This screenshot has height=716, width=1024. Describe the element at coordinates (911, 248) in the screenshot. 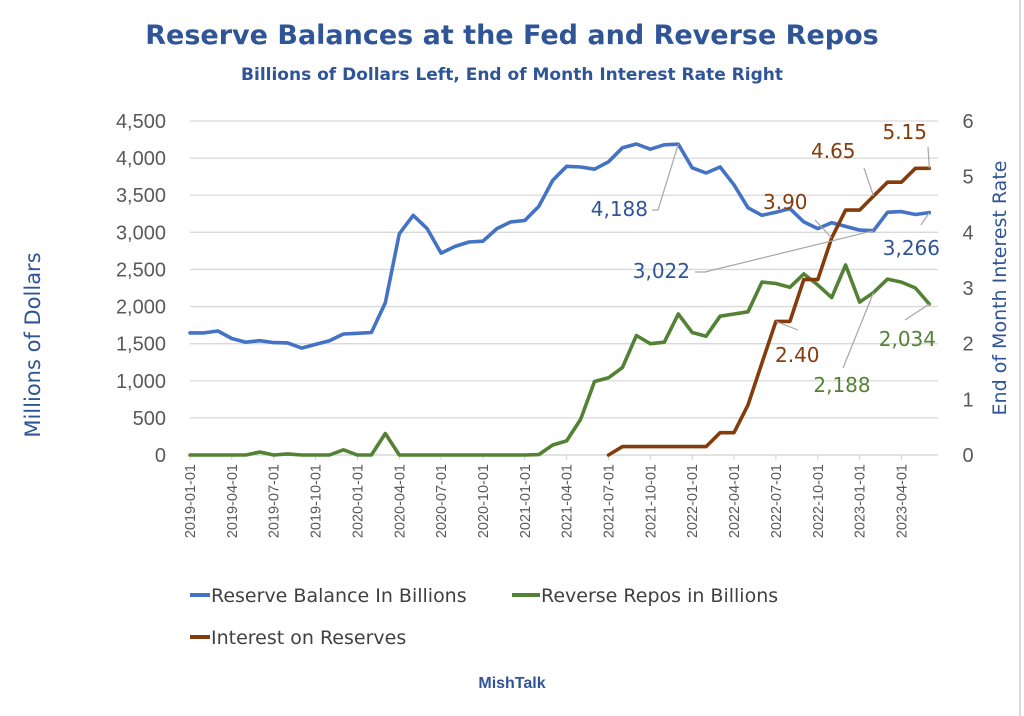

I see `data-label: 3,266` at that location.